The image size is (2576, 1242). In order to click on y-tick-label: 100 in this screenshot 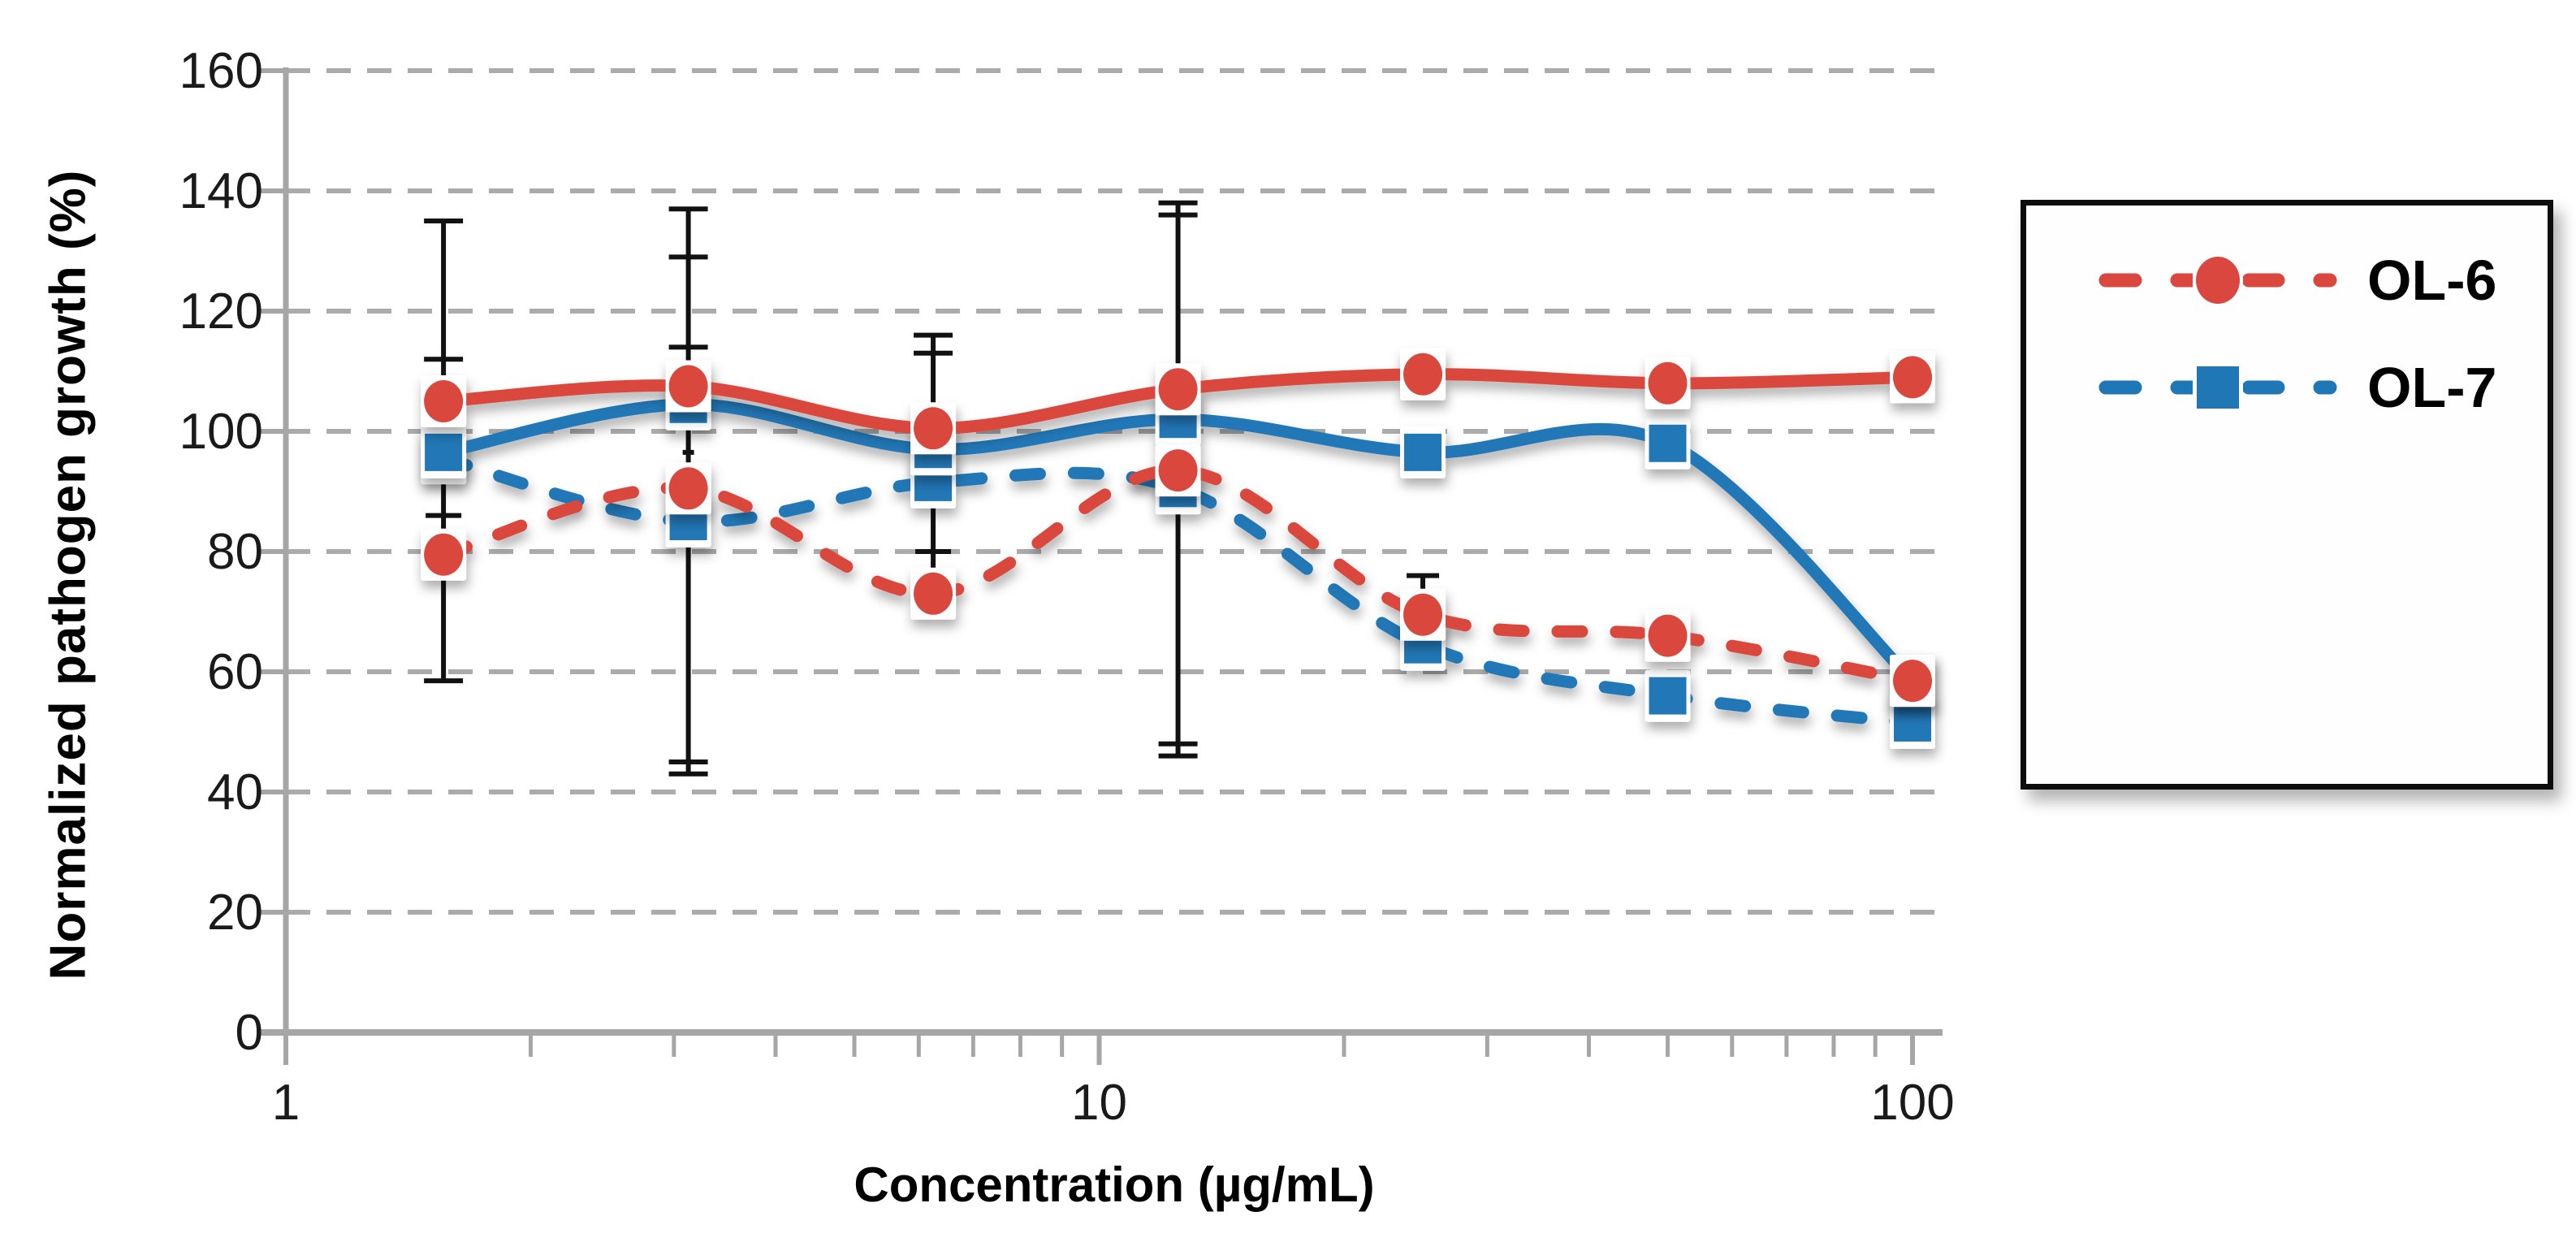, I will do `click(221, 432)`.